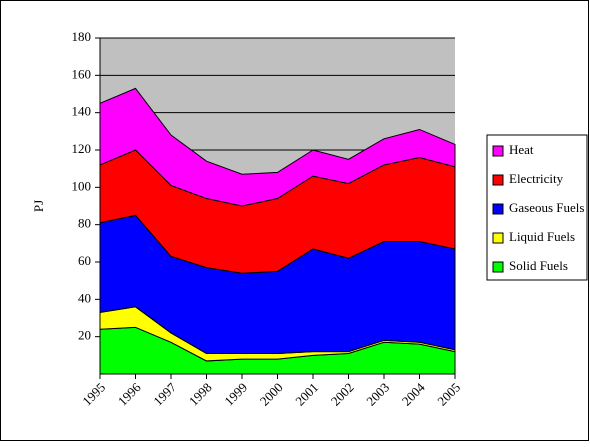 This screenshot has height=447, width=590. What do you see at coordinates (536, 178) in the screenshot?
I see `legend-label: Electricity` at bounding box center [536, 178].